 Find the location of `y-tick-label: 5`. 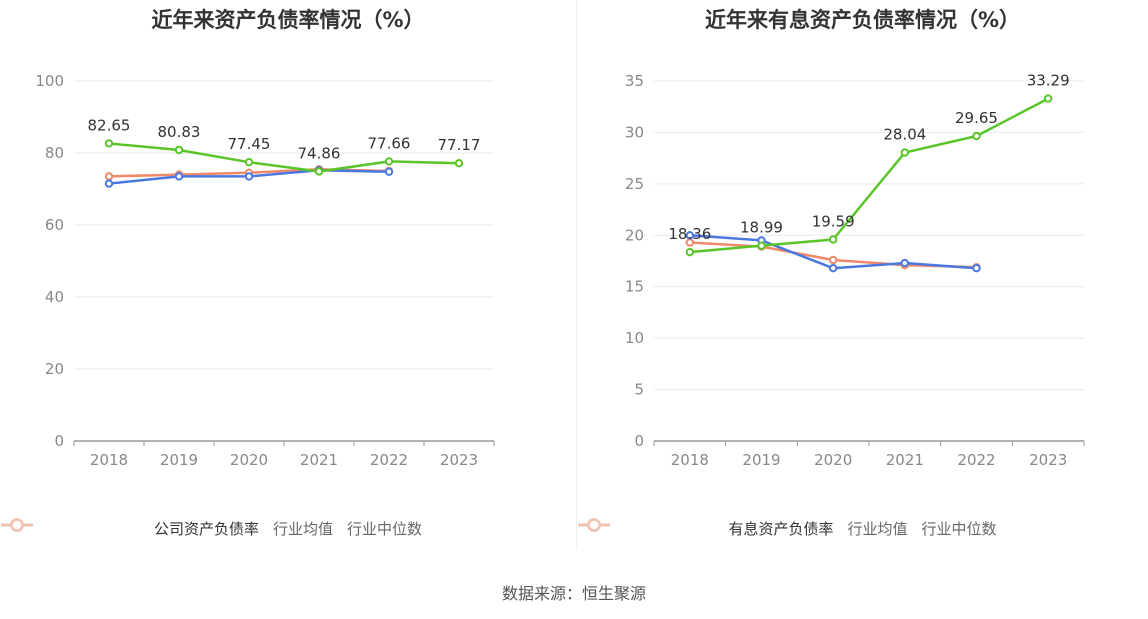

y-tick-label: 5 is located at coordinates (639, 390).